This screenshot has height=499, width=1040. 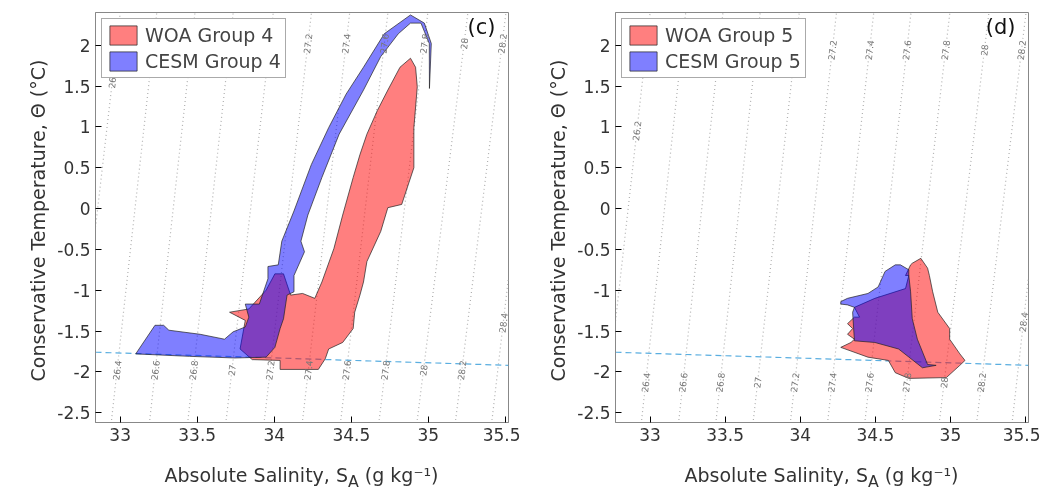 What do you see at coordinates (481, 26) in the screenshot?
I see `annotation: (c)` at bounding box center [481, 26].